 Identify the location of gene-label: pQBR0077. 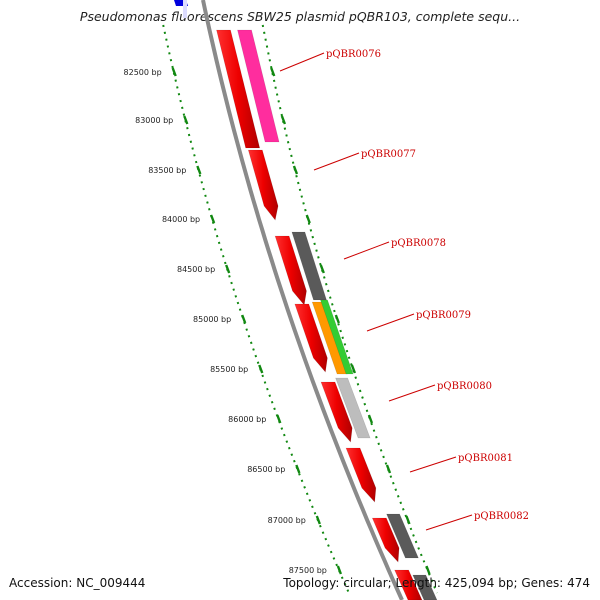
(388, 154).